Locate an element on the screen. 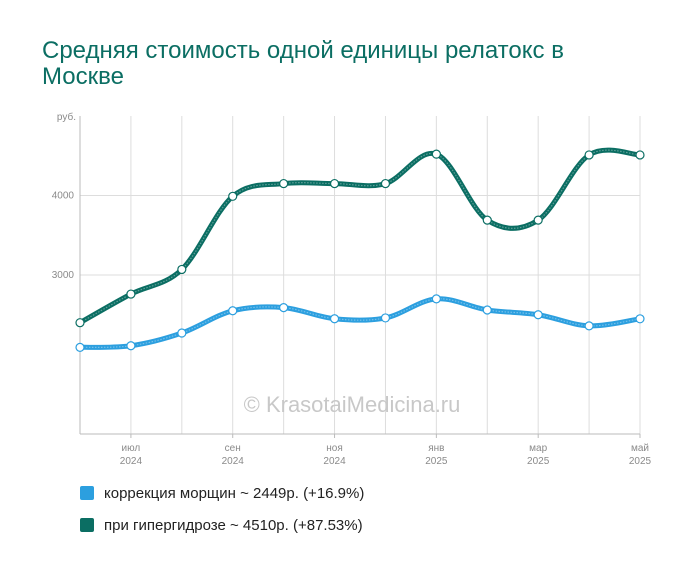 Image resolution: width=700 pixels, height=578 pixels. legend-item-hyperhidrosis: при гипергидрозе ~ 4510р. (+87.53%) is located at coordinates (222, 525).